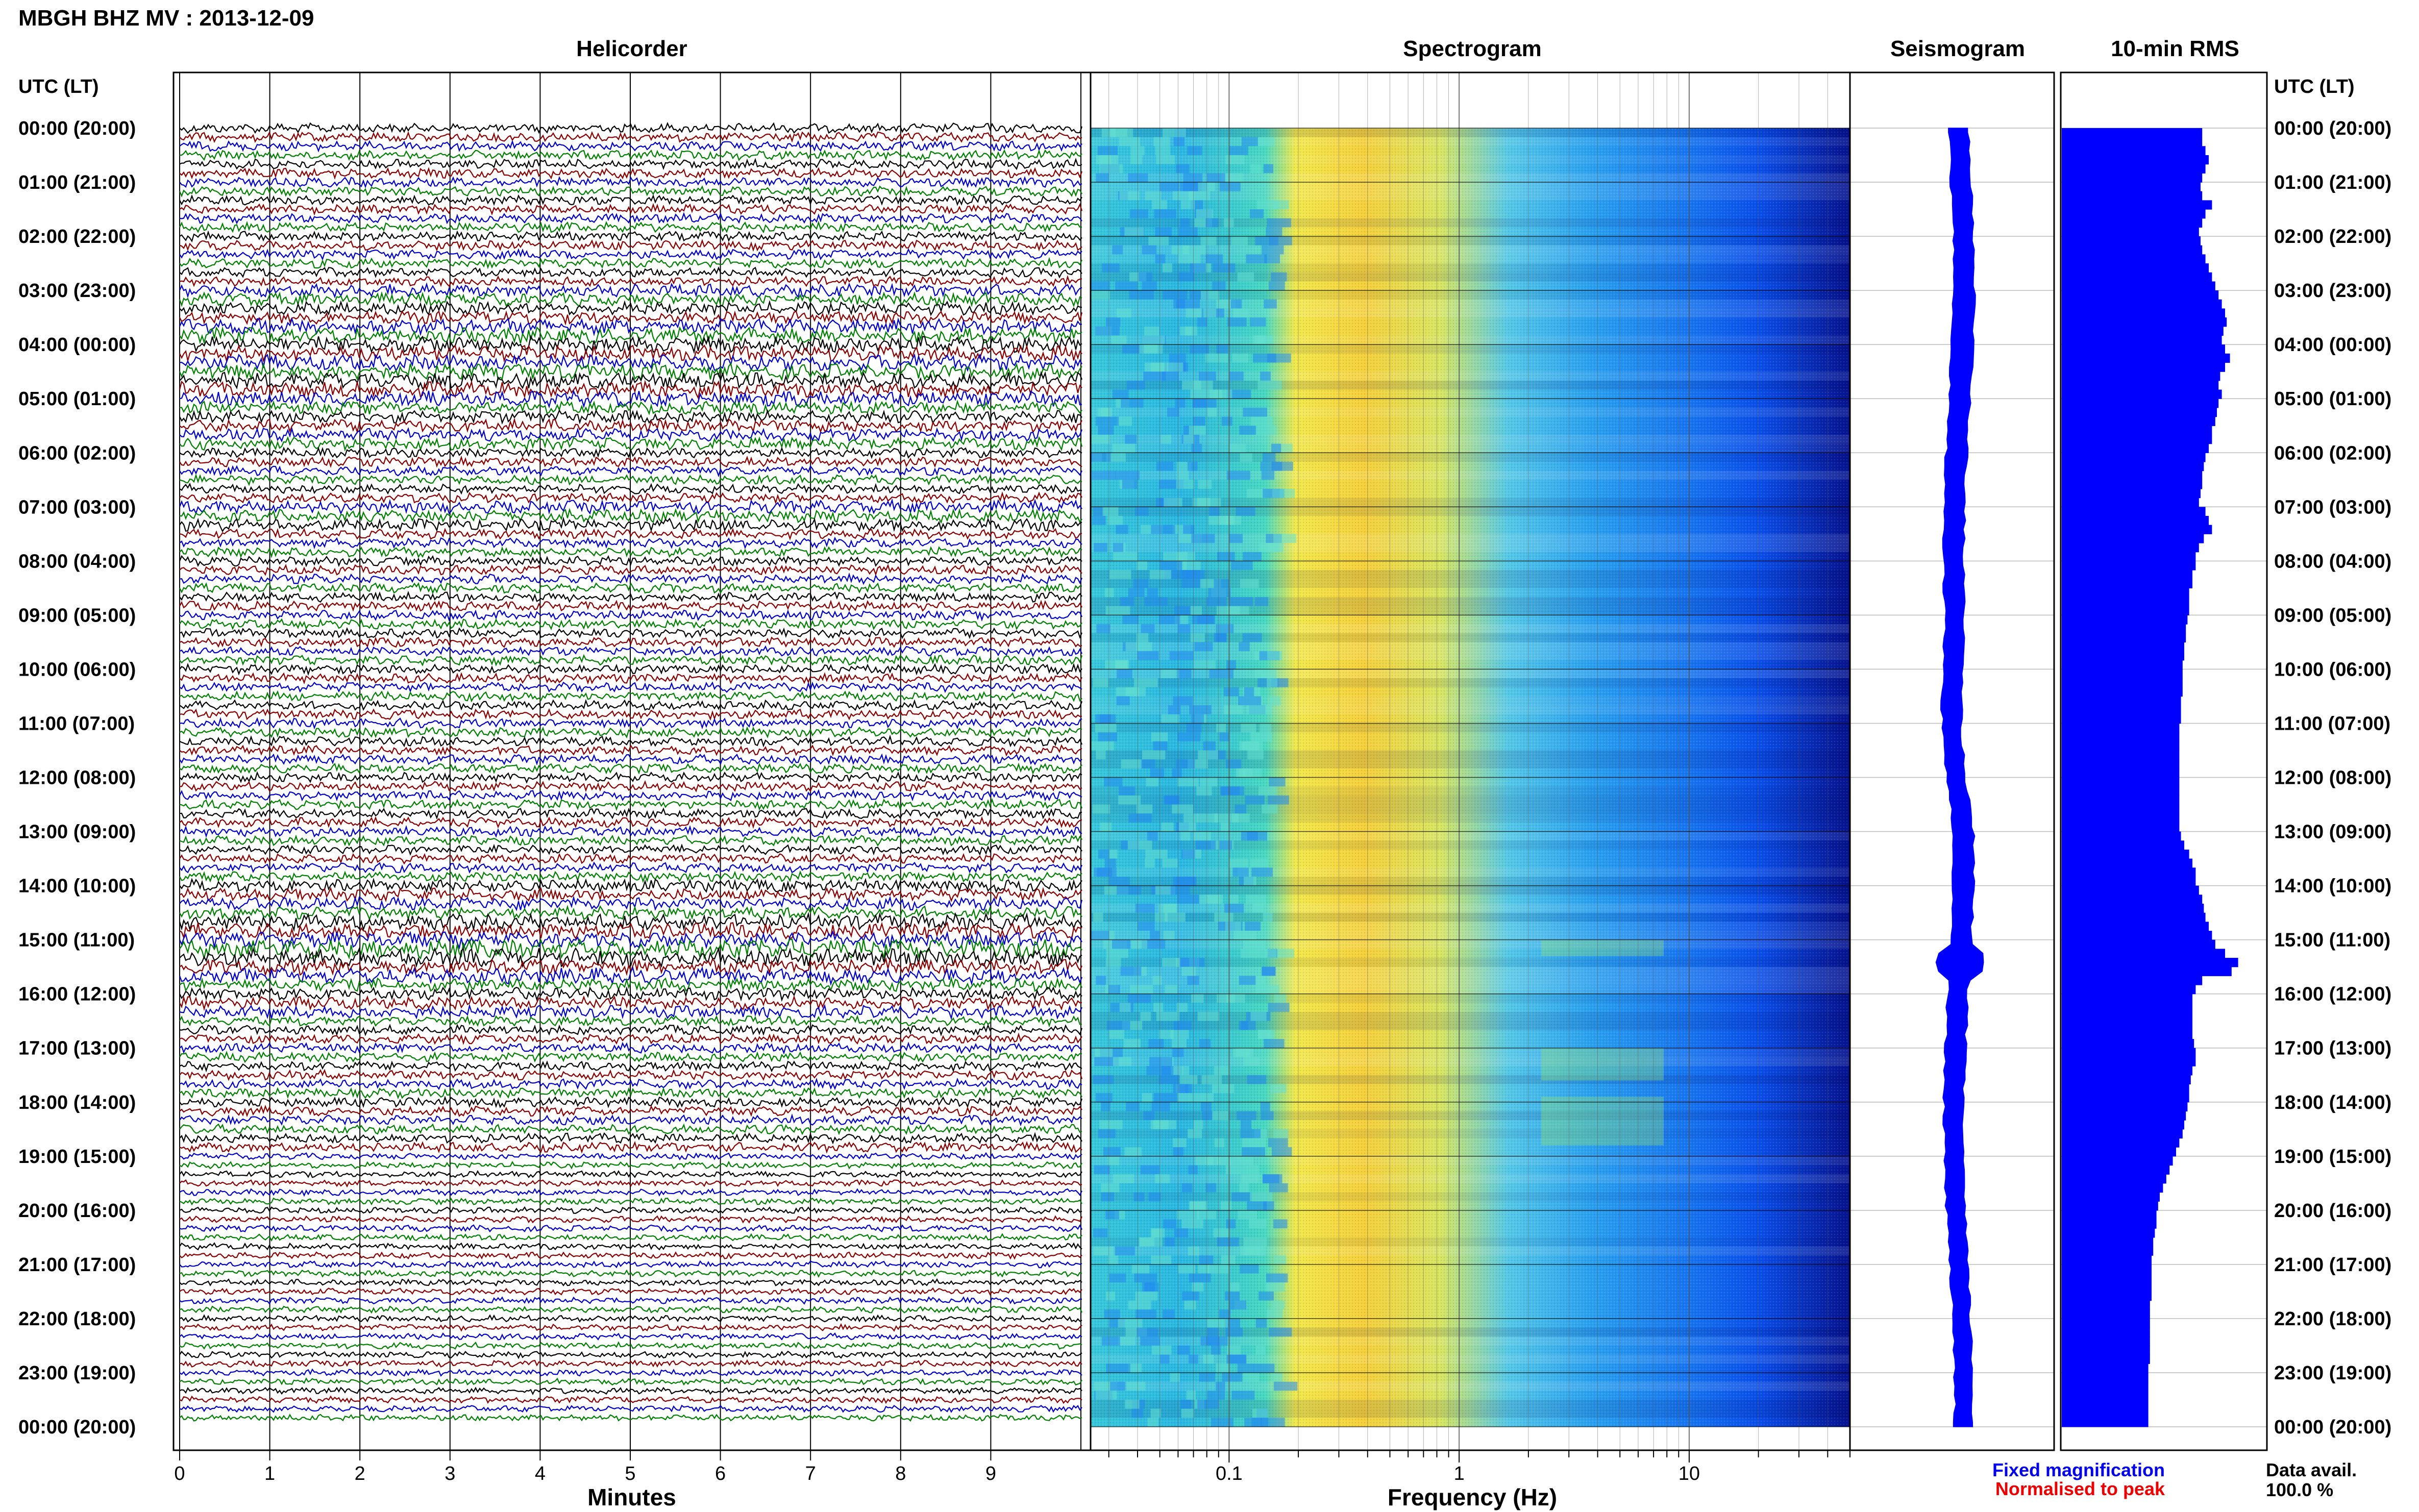 The image size is (2419, 1512). I want to click on time-label-right: 05:00 (01:00), so click(2332, 399).